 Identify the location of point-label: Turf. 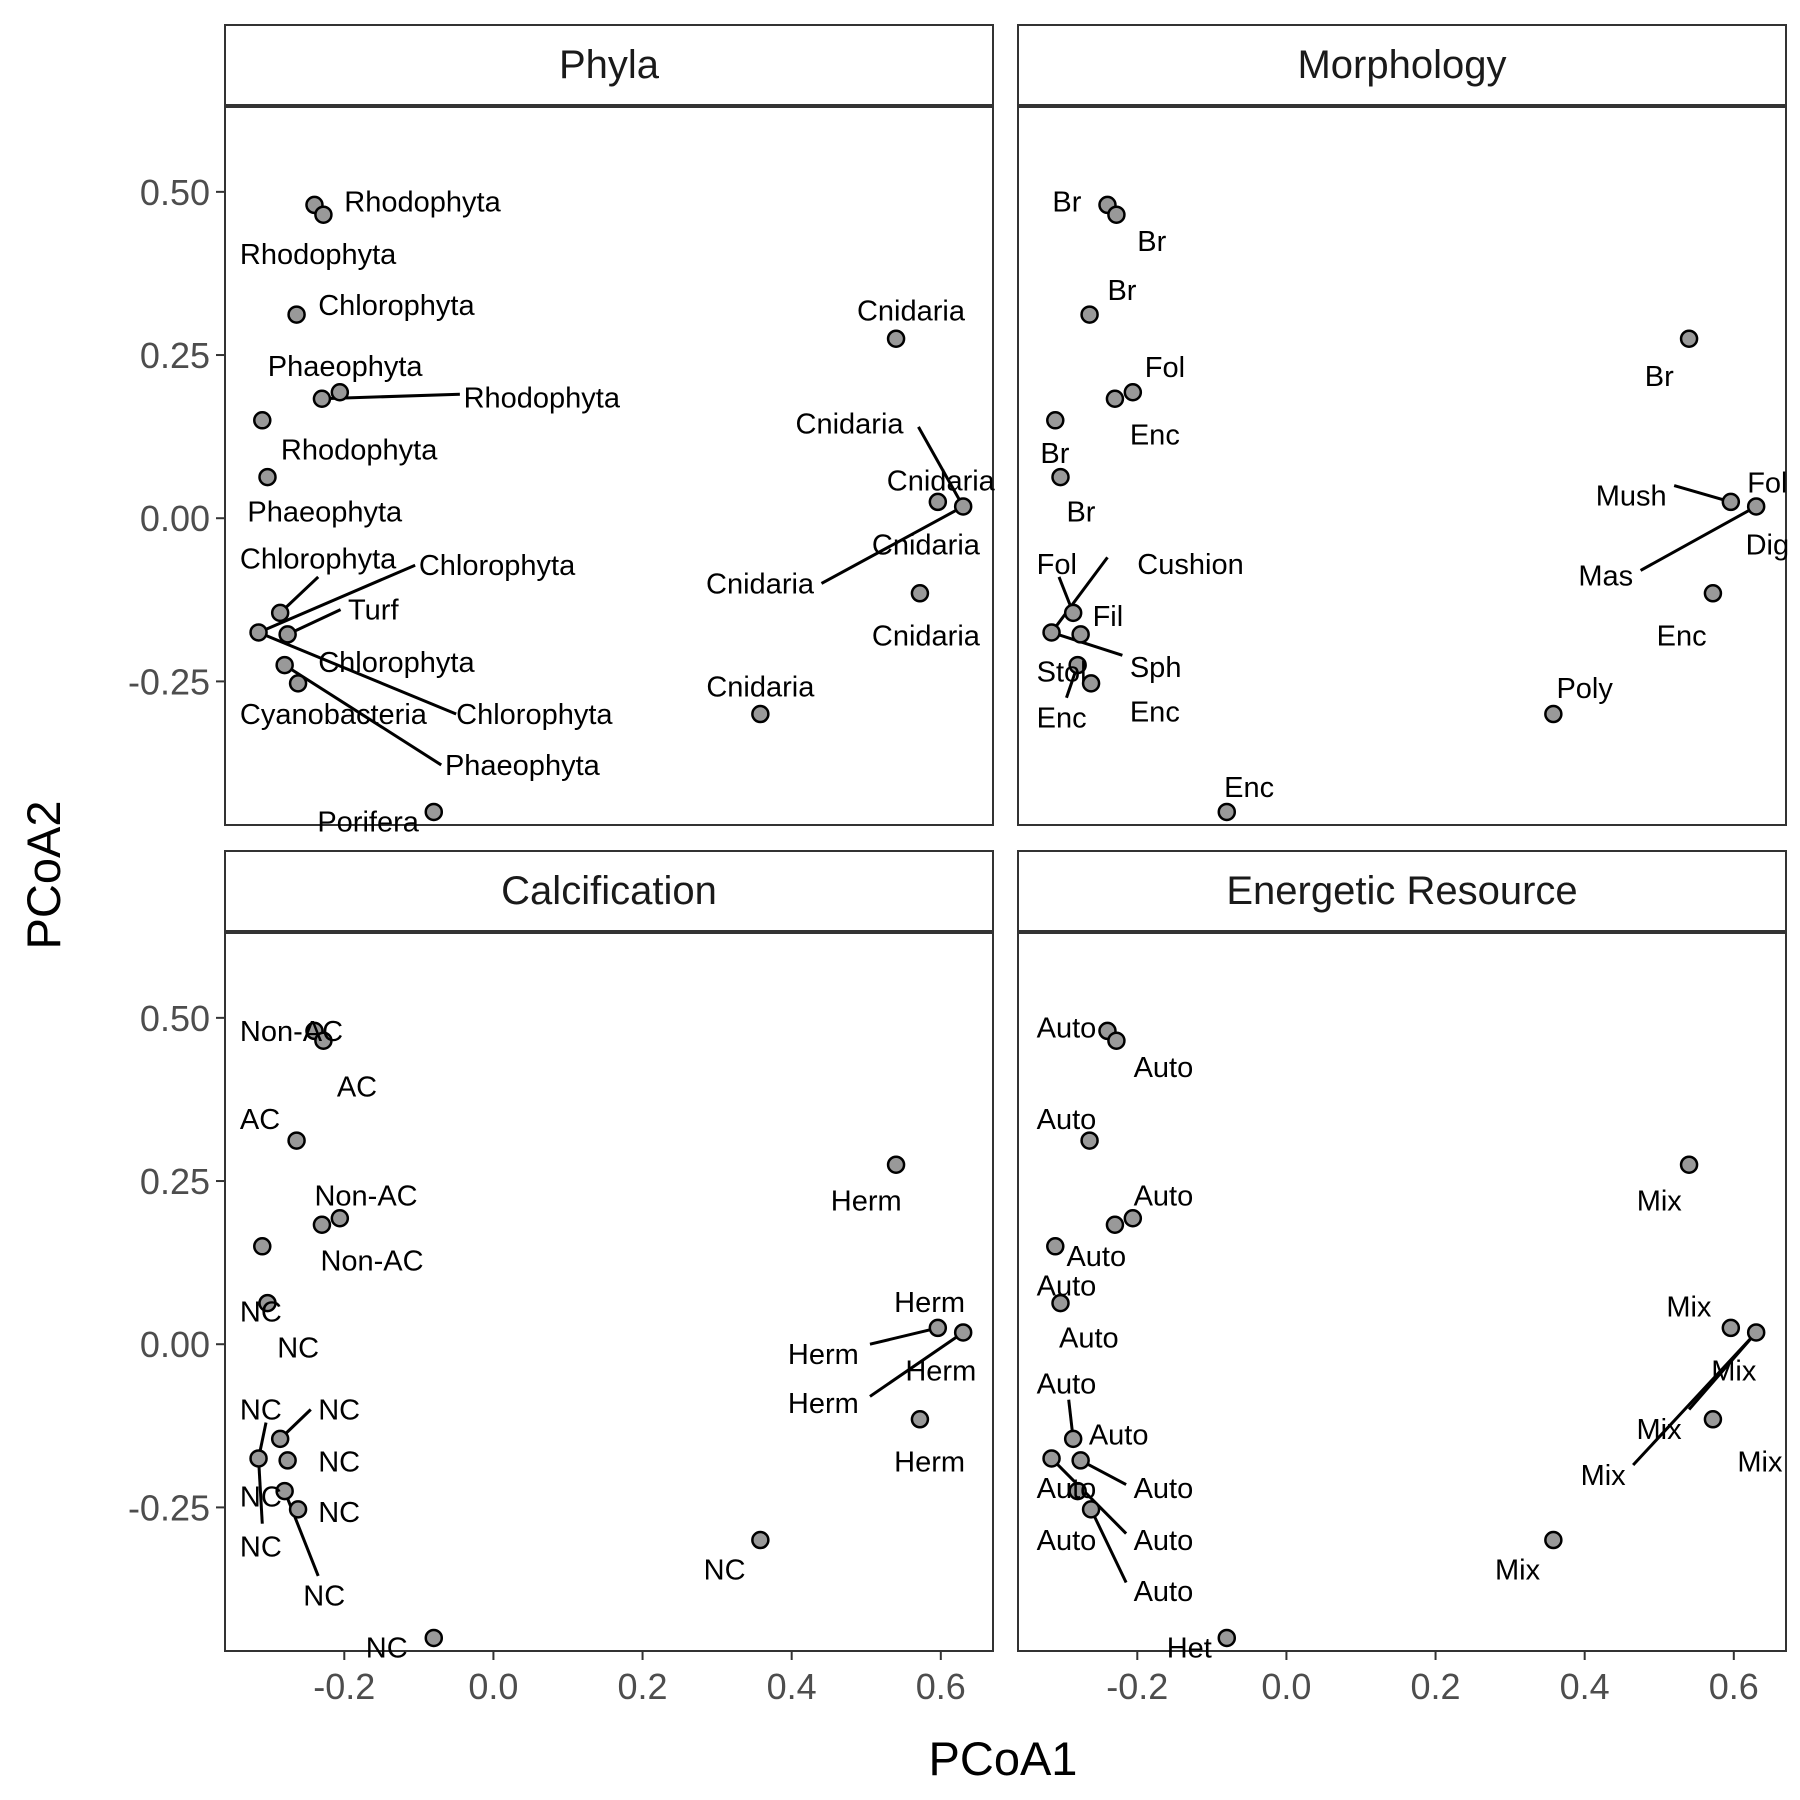
(373, 611).